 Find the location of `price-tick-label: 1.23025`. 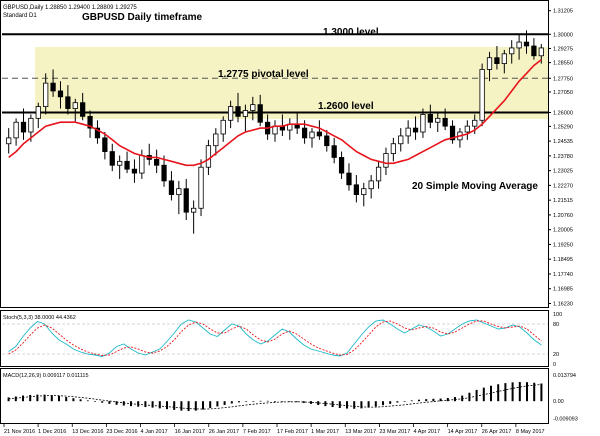

price-tick-label: 1.23025 is located at coordinates (563, 172).